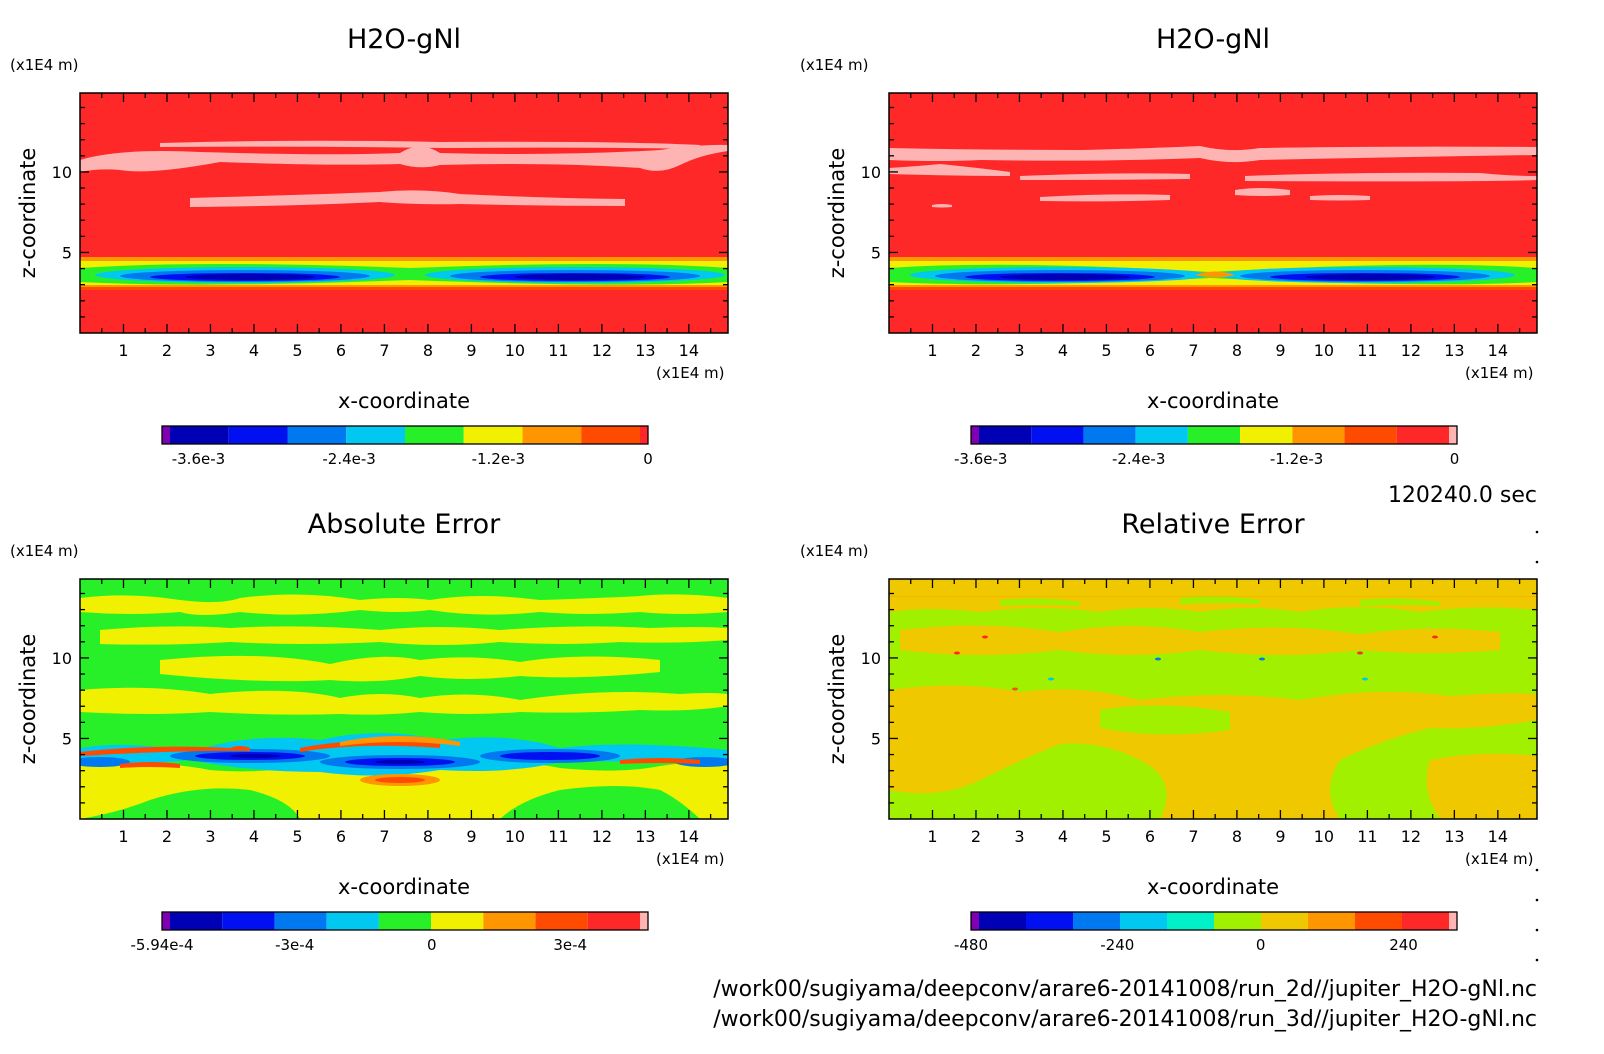 The image size is (1604, 1054). What do you see at coordinates (404, 524) in the screenshot?
I see `panel-title: Absolute Error` at bounding box center [404, 524].